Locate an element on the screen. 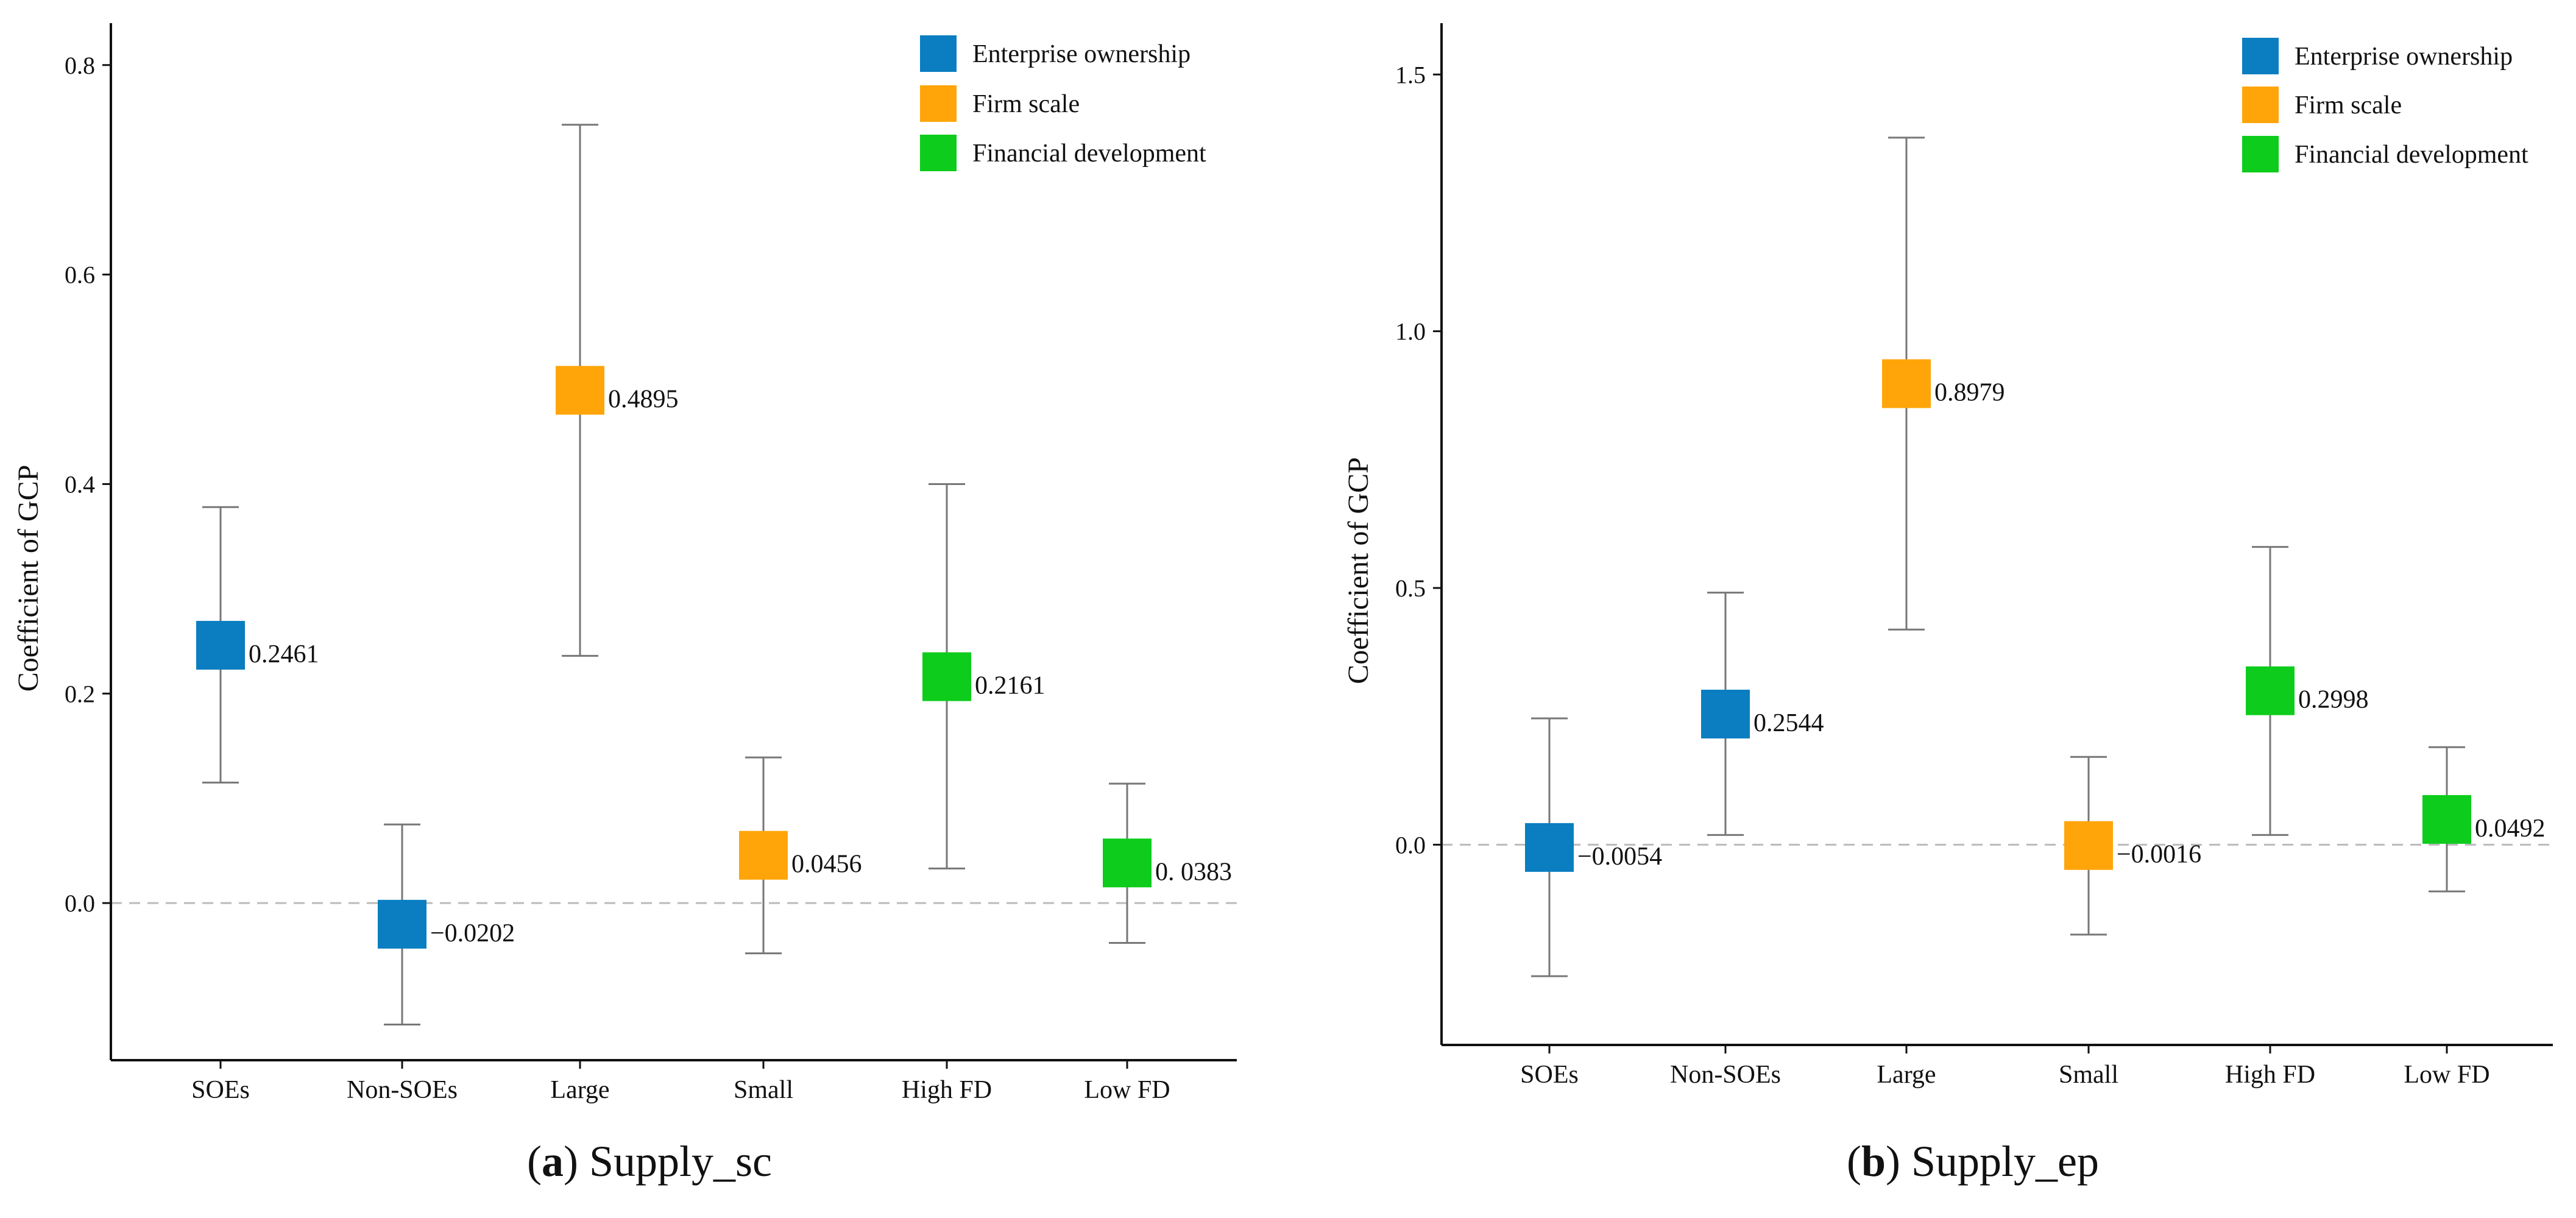  y-tick-label: 0.8 is located at coordinates (80, 65).